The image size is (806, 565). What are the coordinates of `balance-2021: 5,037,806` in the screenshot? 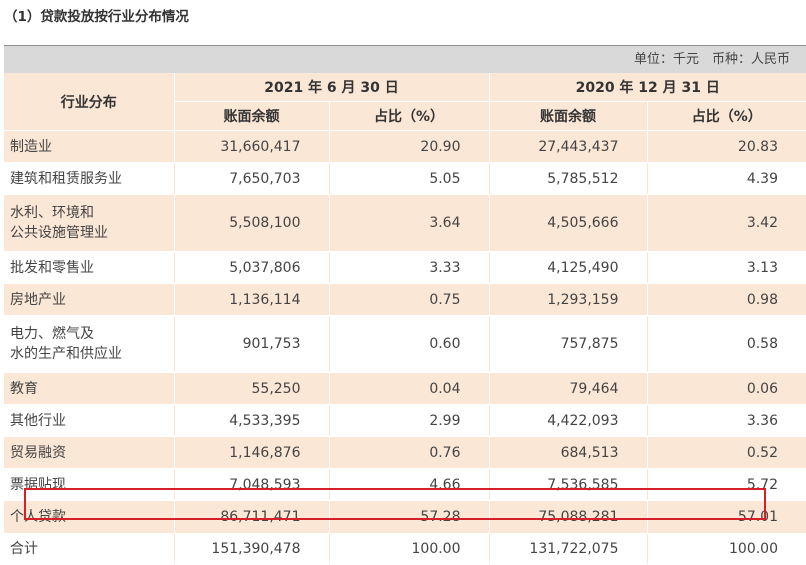 It's located at (251, 267).